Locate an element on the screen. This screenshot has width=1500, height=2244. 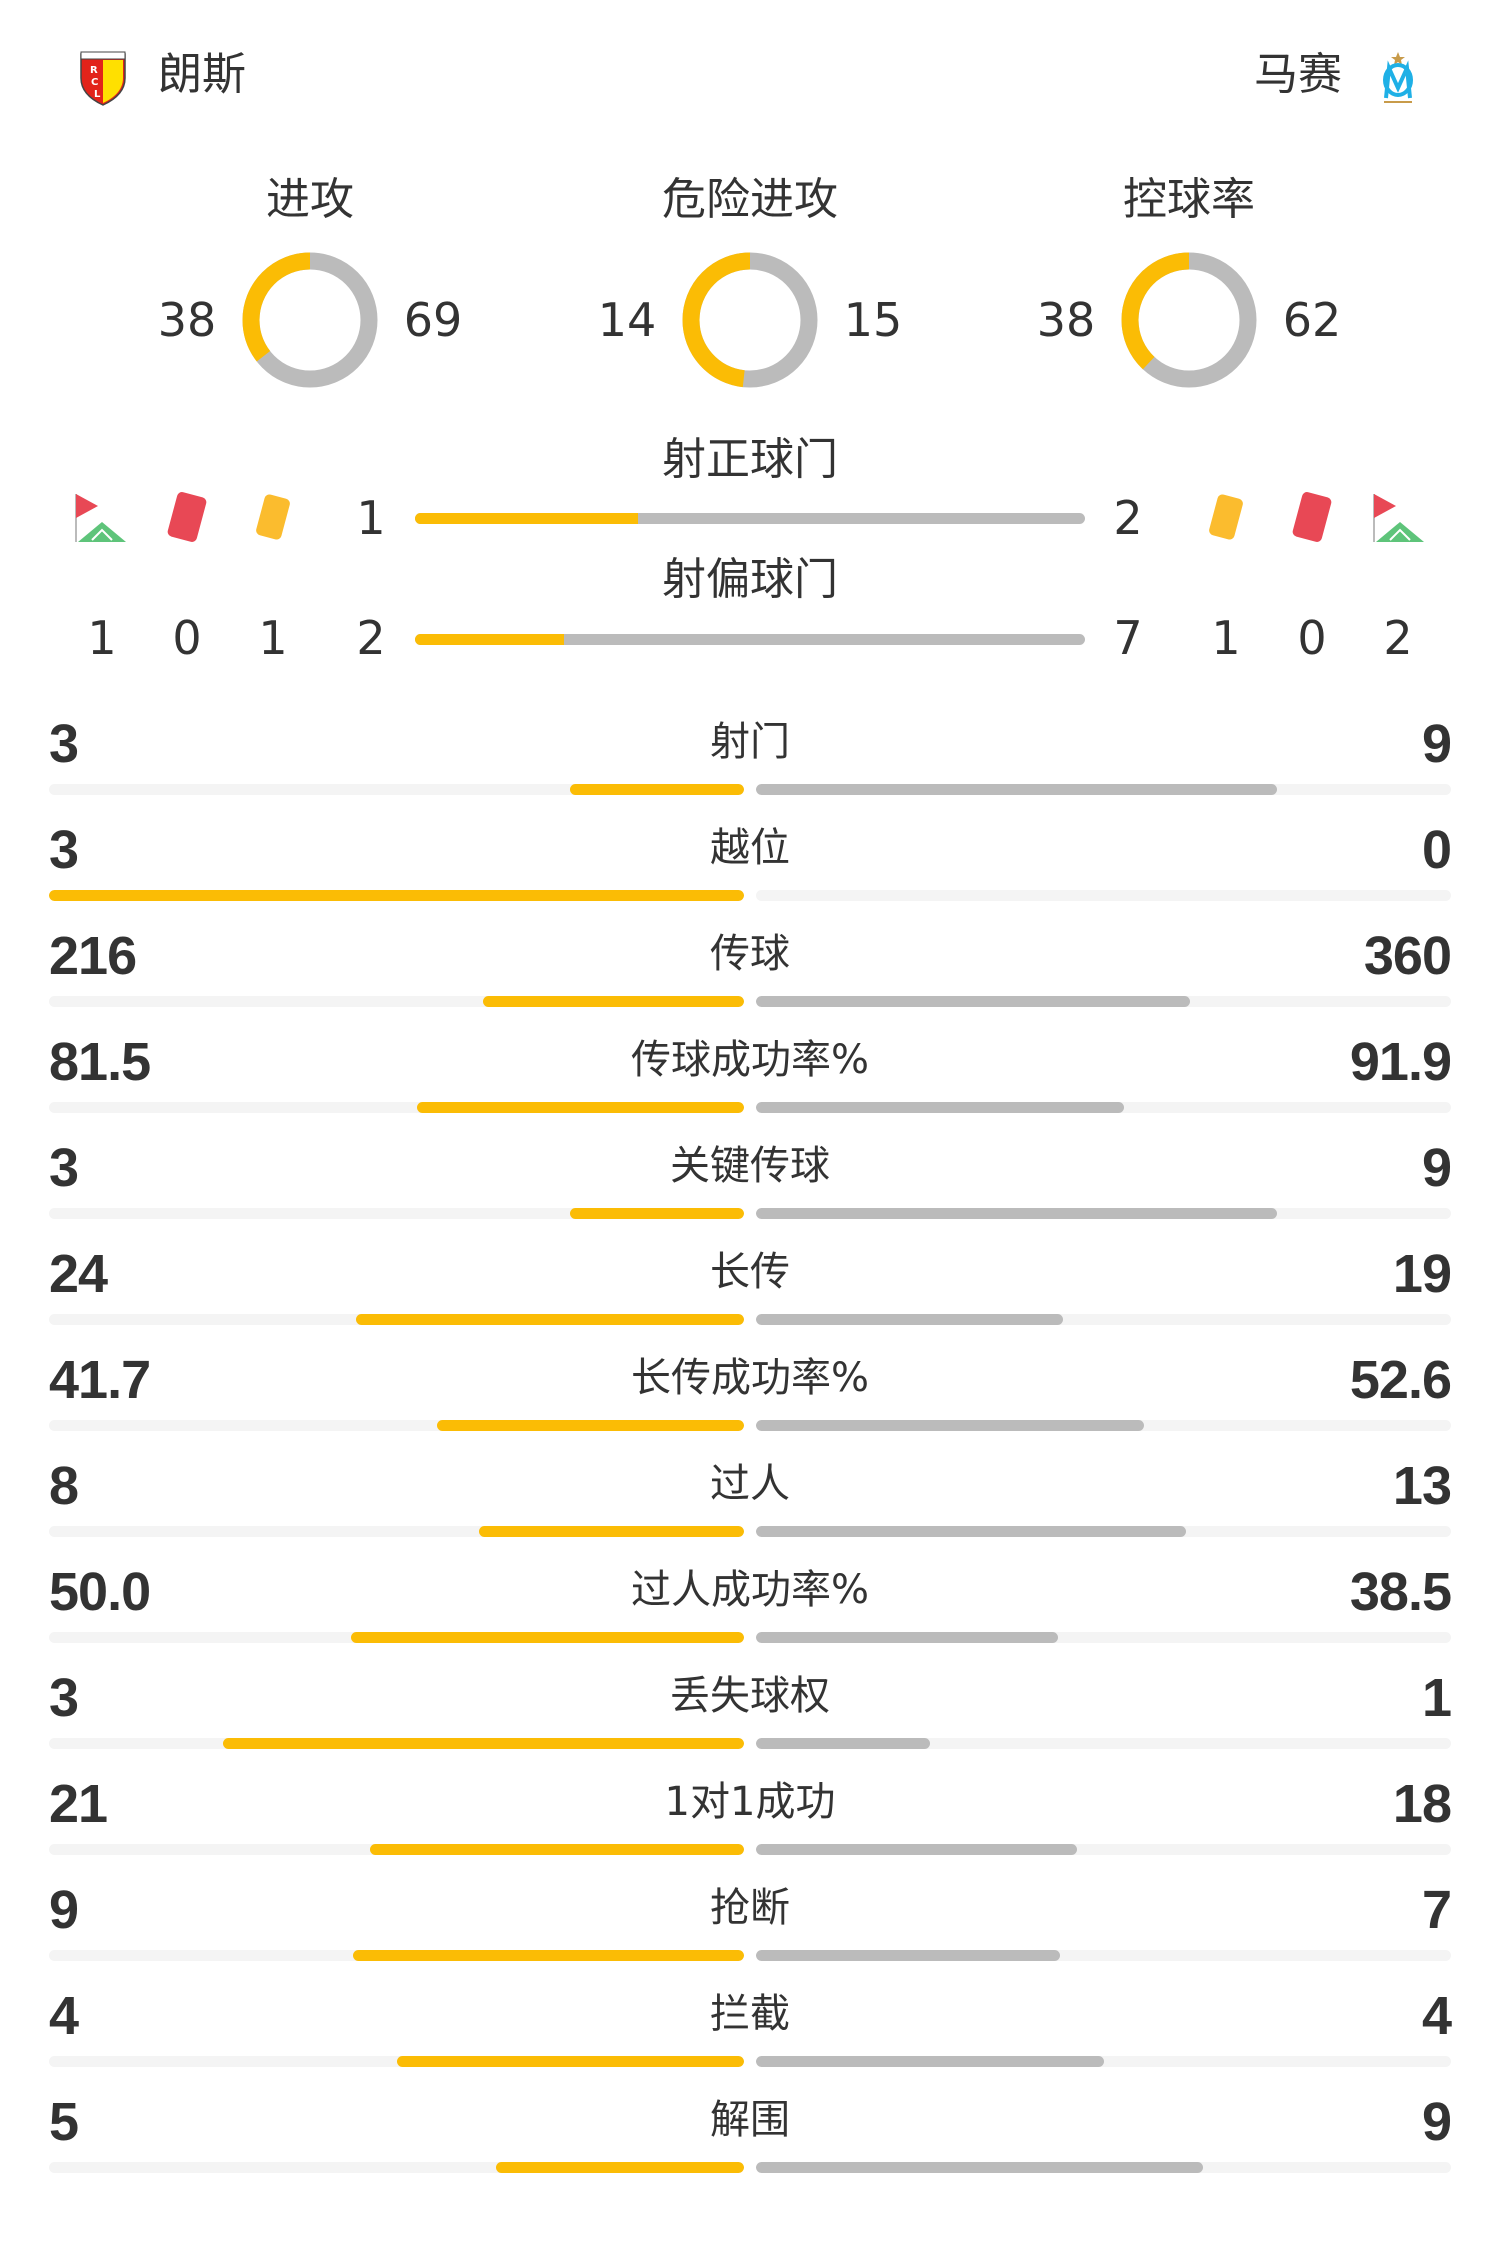
stat-home-value: 81.5 is located at coordinates (100, 1062).